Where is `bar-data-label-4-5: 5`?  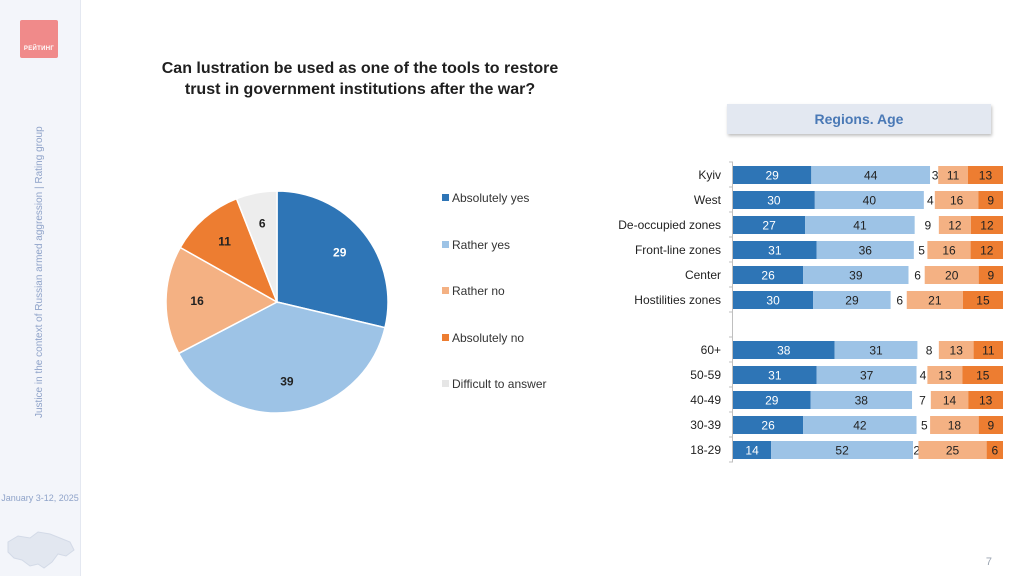 bar-data-label-4-5: 5 is located at coordinates (921, 251).